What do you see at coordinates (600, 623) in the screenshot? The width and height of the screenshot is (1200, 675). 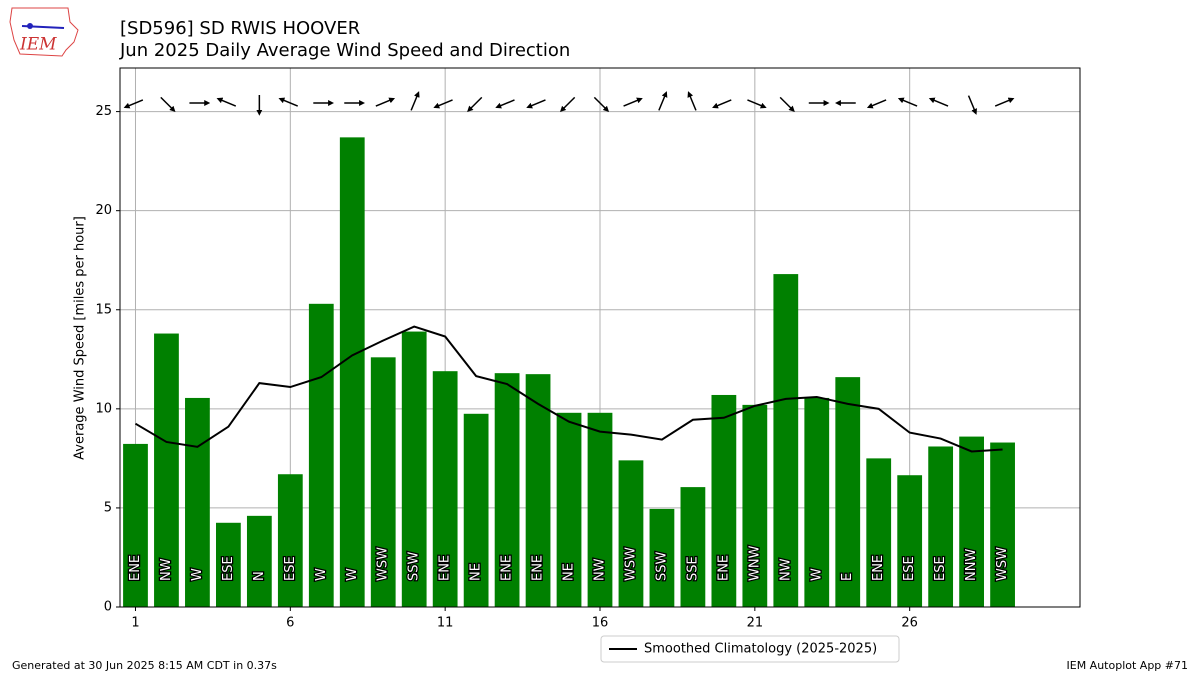 I see `x-tick-label: 16` at bounding box center [600, 623].